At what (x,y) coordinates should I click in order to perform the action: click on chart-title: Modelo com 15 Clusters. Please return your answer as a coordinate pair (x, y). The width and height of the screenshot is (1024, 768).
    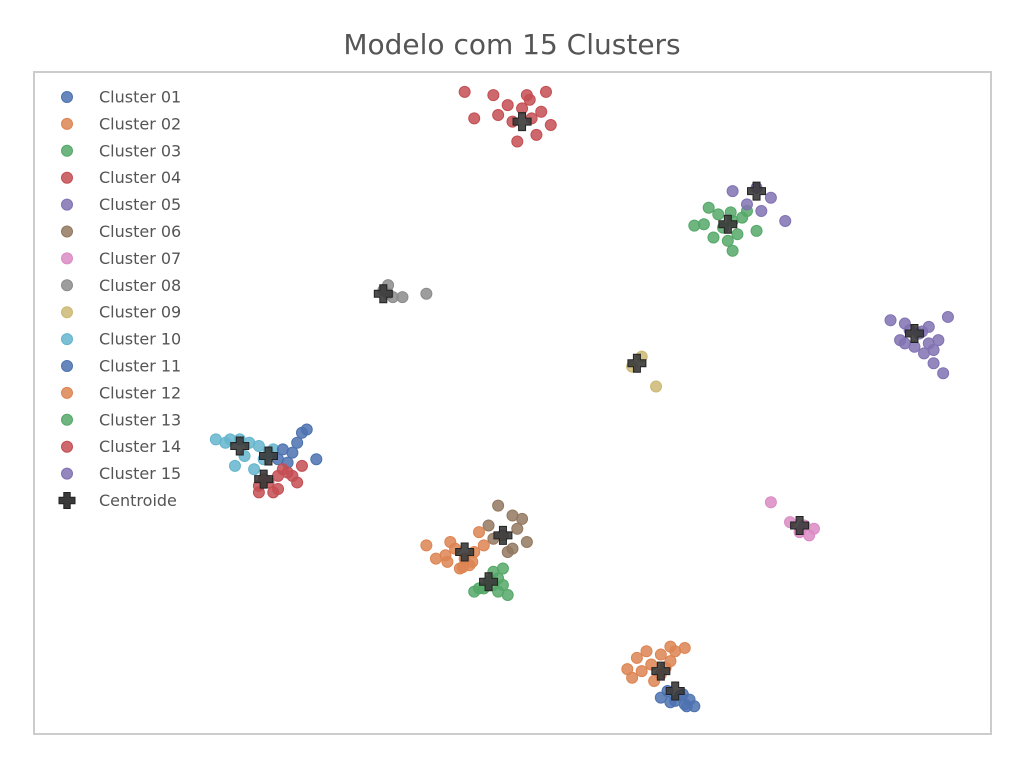
    Looking at the image, I should click on (512, 44).